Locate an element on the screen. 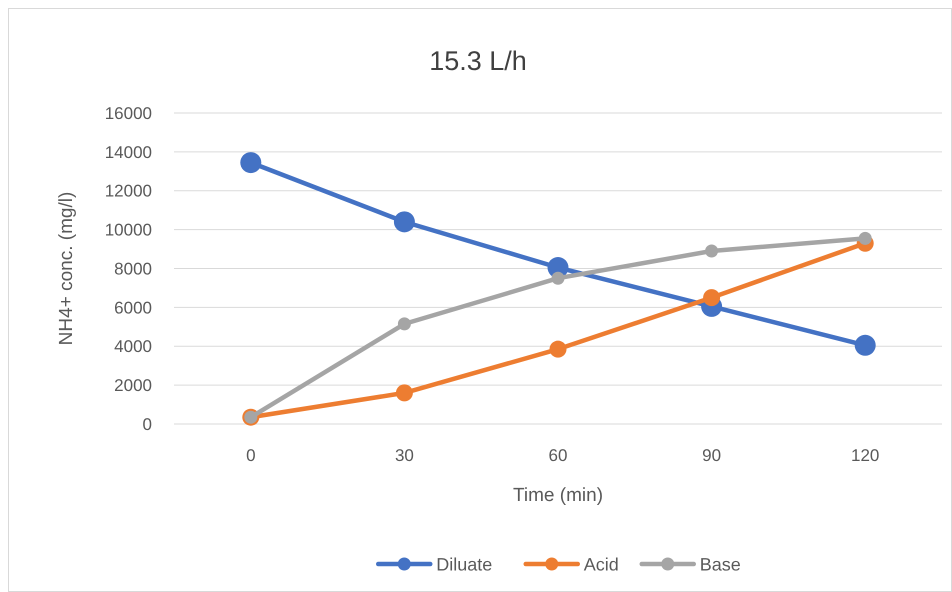 The width and height of the screenshot is (952, 592). x-tick-label: 90 is located at coordinates (712, 455).